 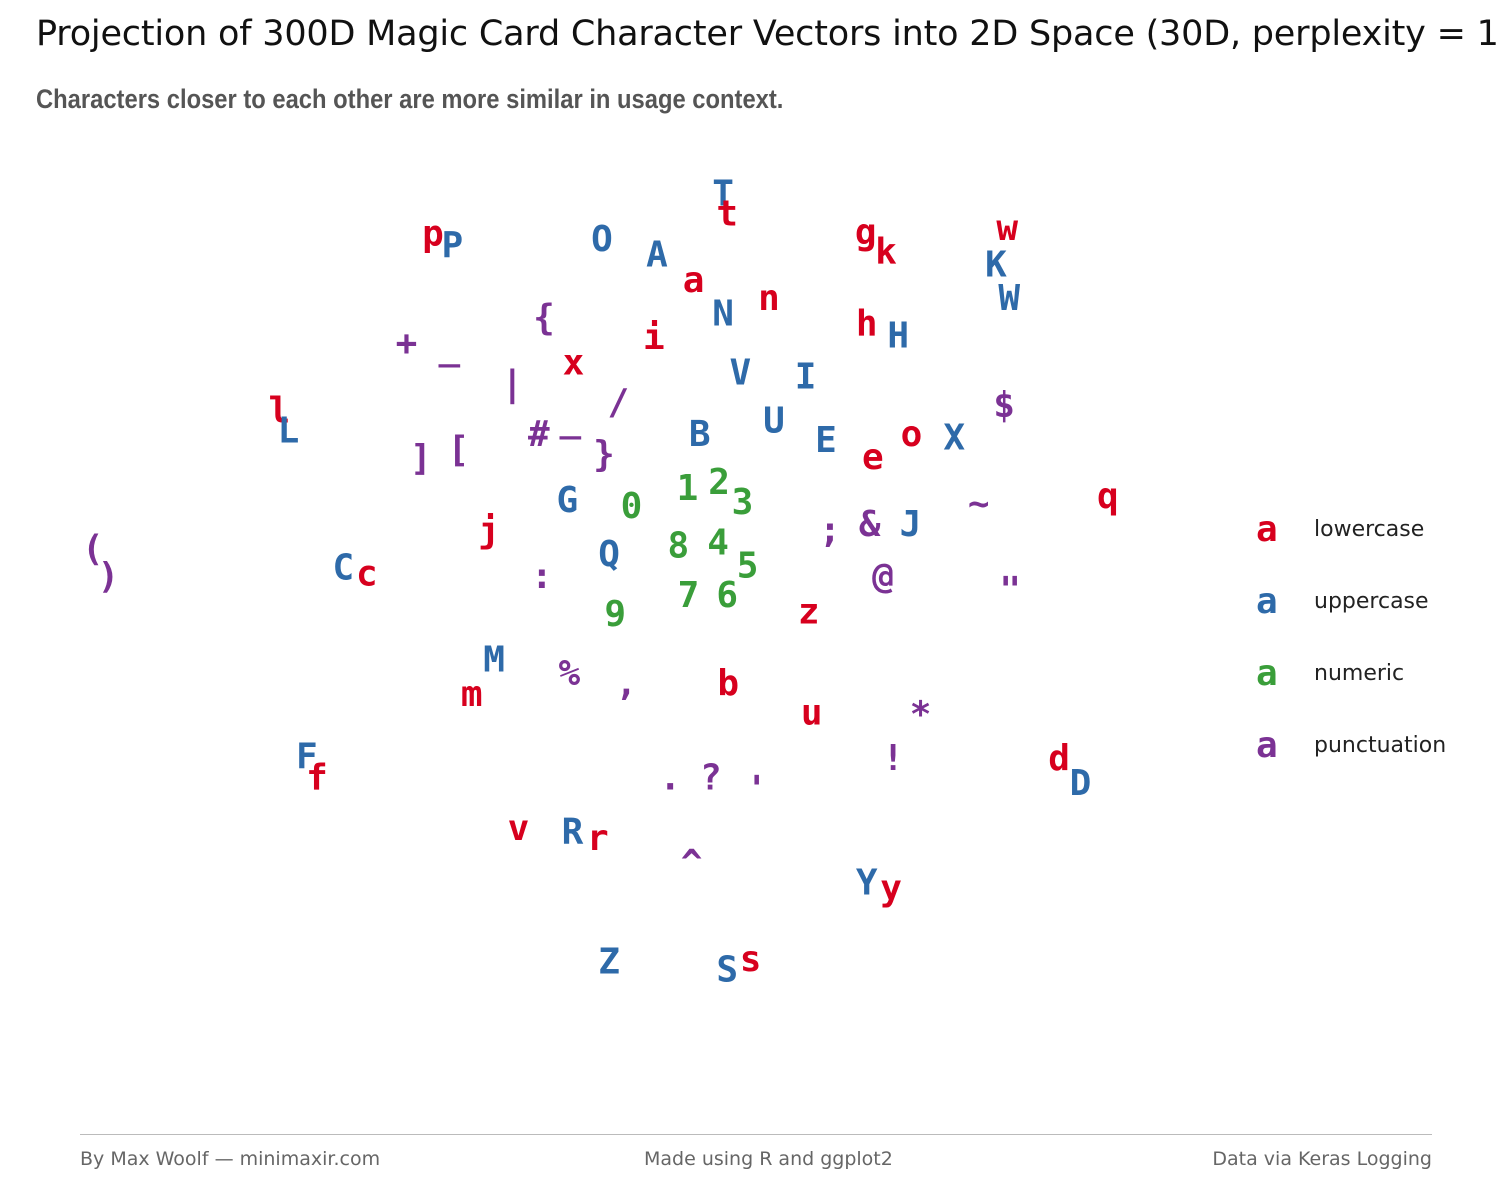 What do you see at coordinates (1380, 745) in the screenshot?
I see `legend-label-punctuation: punctuation` at bounding box center [1380, 745].